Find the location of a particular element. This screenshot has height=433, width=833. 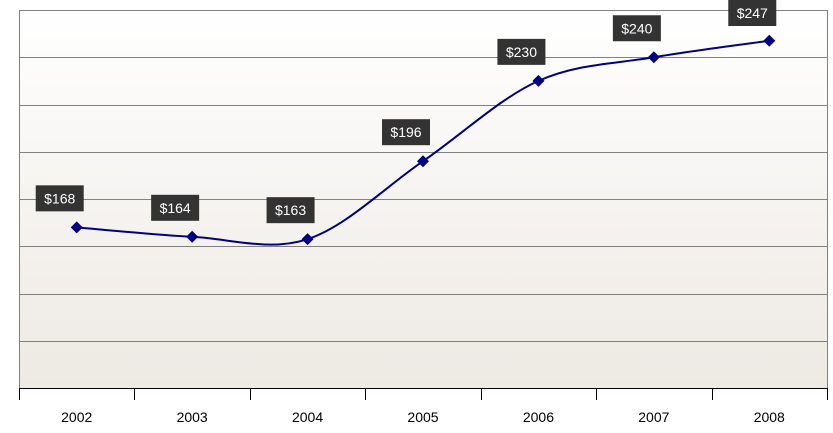

data-label: $196 is located at coordinates (406, 132).